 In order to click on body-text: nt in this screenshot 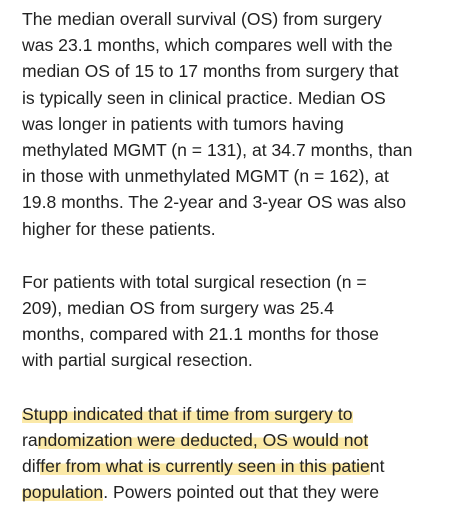, I will do `click(377, 466)`.